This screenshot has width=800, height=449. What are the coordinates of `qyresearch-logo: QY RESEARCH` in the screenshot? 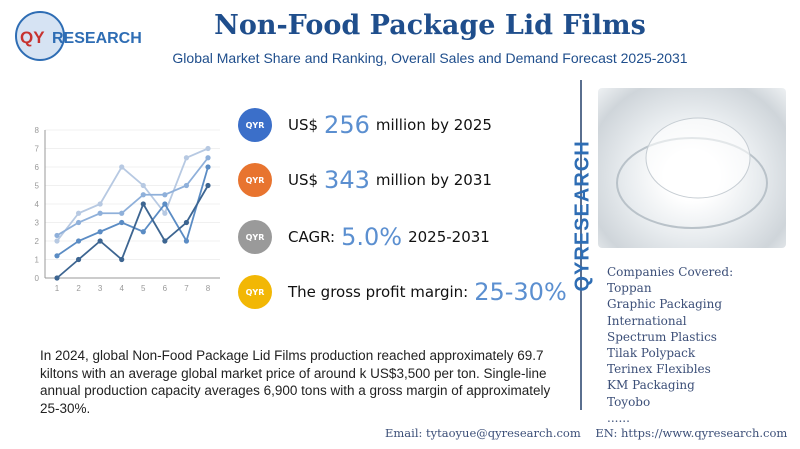 It's located at (82, 36).